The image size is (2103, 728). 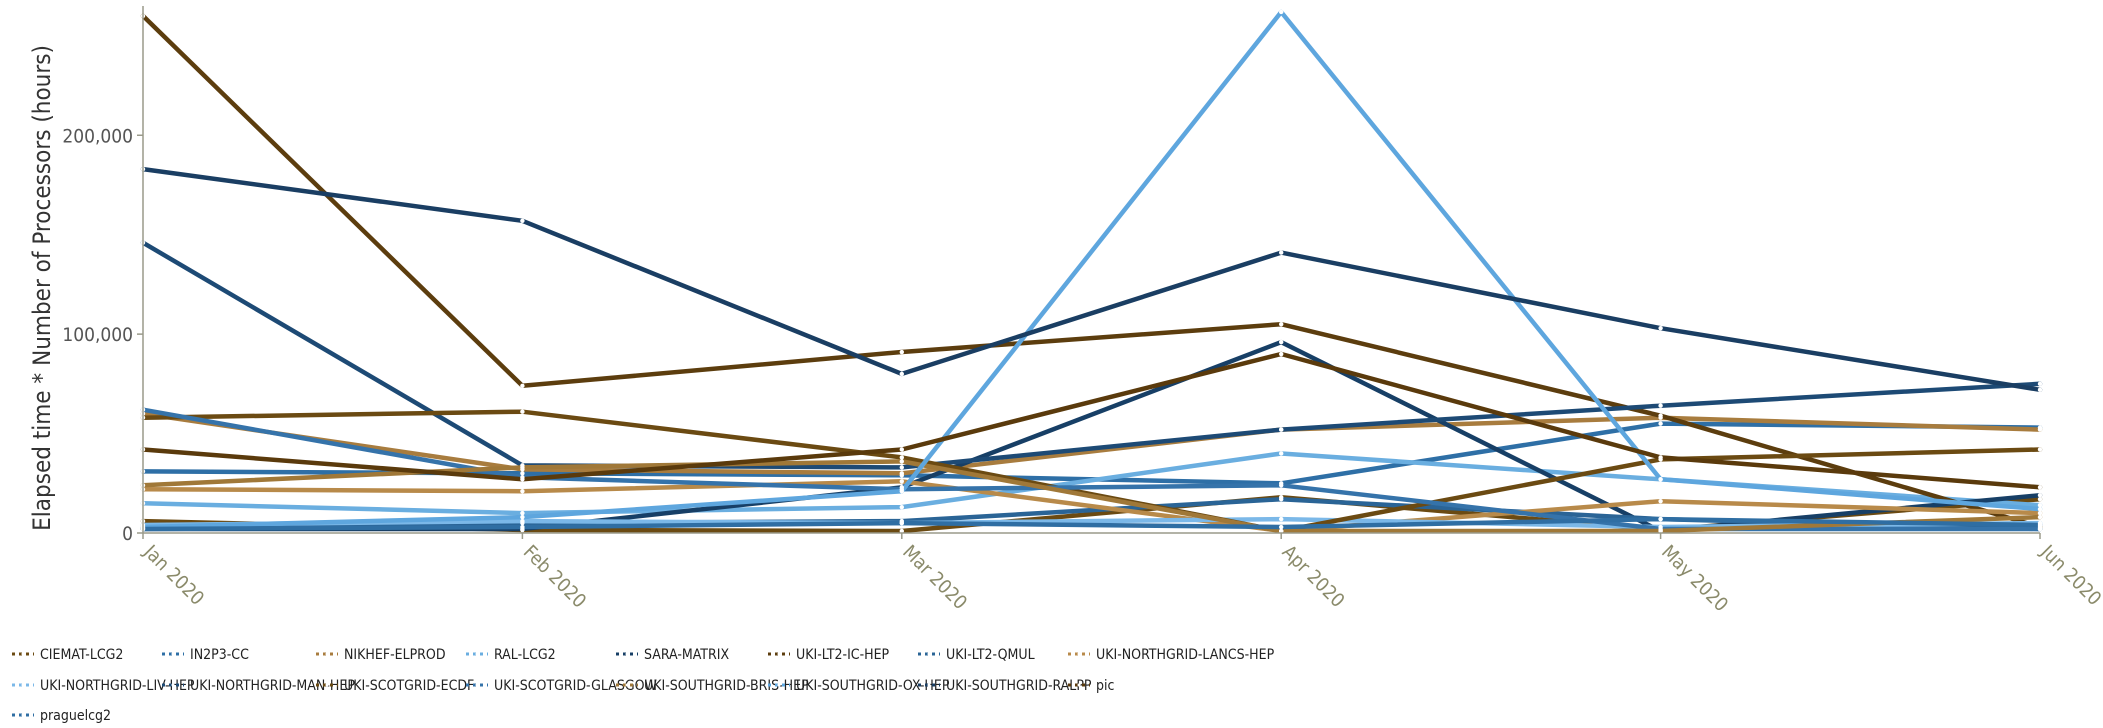 What do you see at coordinates (990, 655) in the screenshot?
I see `legend-label: UKI-LT2-QMUL` at bounding box center [990, 655].